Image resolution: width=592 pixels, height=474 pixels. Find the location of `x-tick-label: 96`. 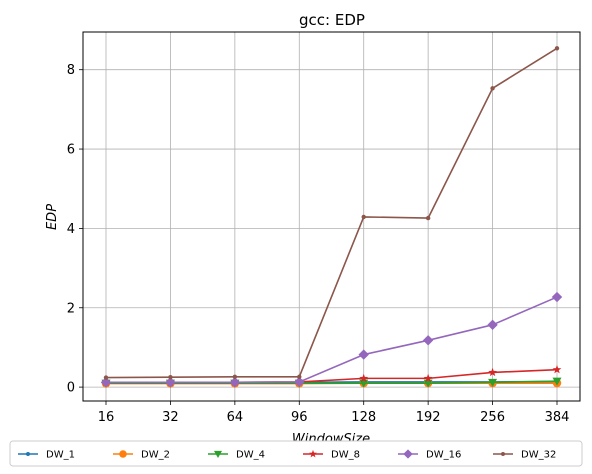

x-tick-label: 96 is located at coordinates (299, 417).